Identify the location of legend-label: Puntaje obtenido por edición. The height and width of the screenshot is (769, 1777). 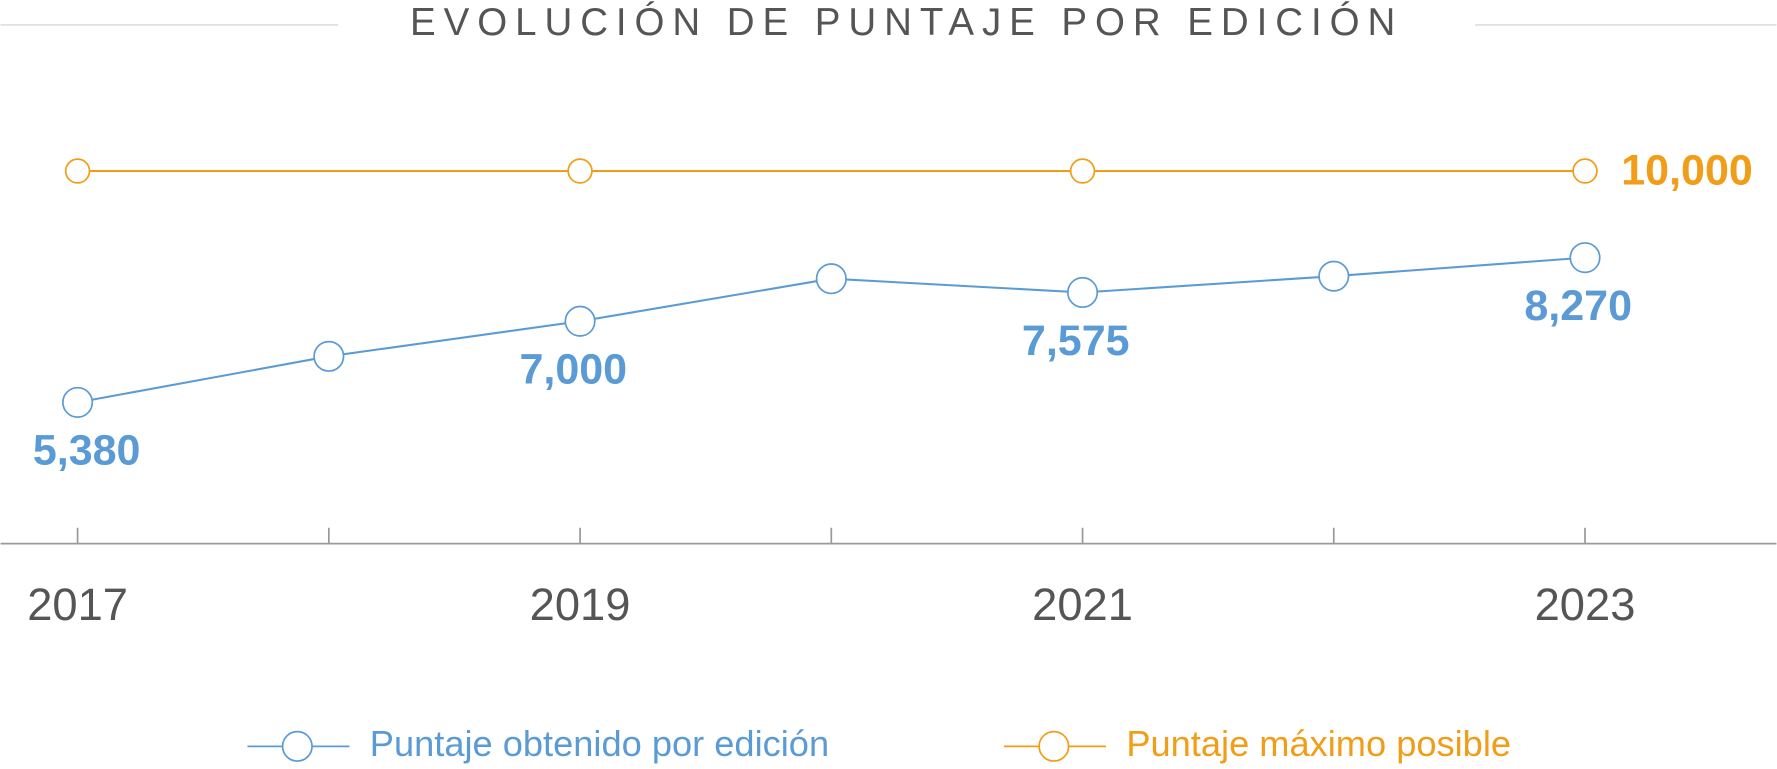
(599, 743).